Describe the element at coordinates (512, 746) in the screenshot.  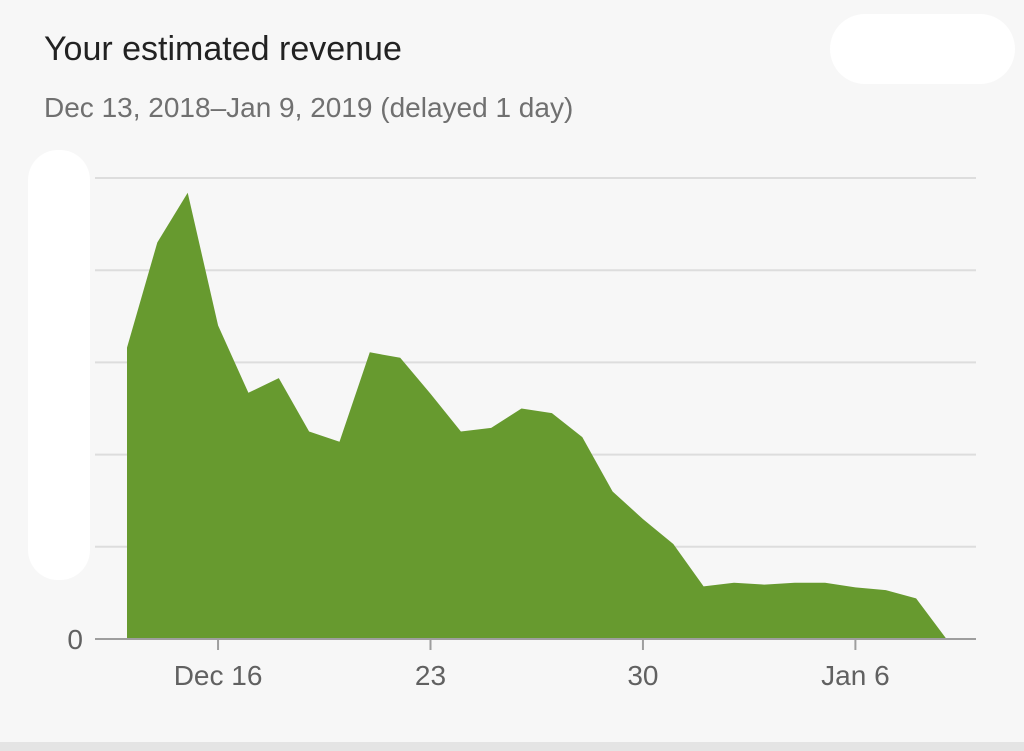
I see `card-bottom-edge` at that location.